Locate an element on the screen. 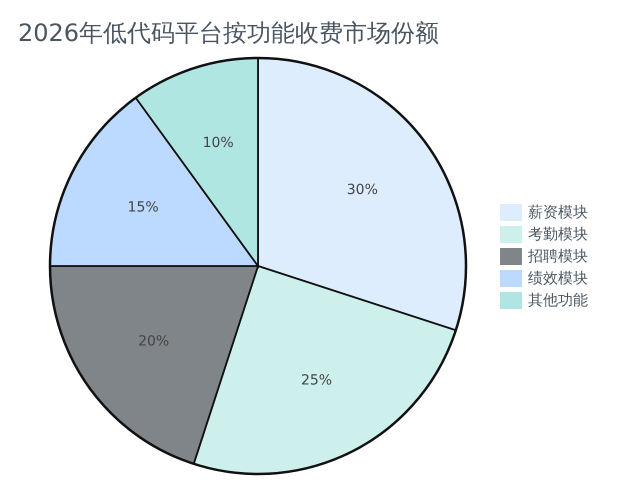 This screenshot has height=495, width=624. legend-label: 薪资模块 is located at coordinates (558, 212).